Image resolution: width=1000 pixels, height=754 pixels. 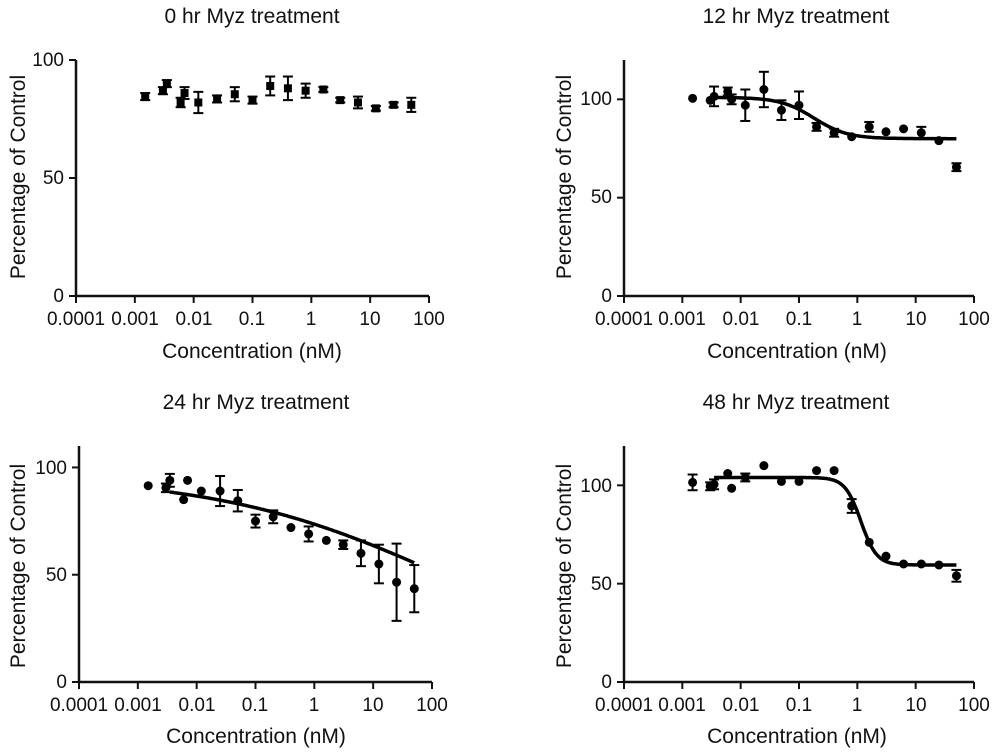 What do you see at coordinates (835, 521) in the screenshot?
I see `fit-curve` at bounding box center [835, 521].